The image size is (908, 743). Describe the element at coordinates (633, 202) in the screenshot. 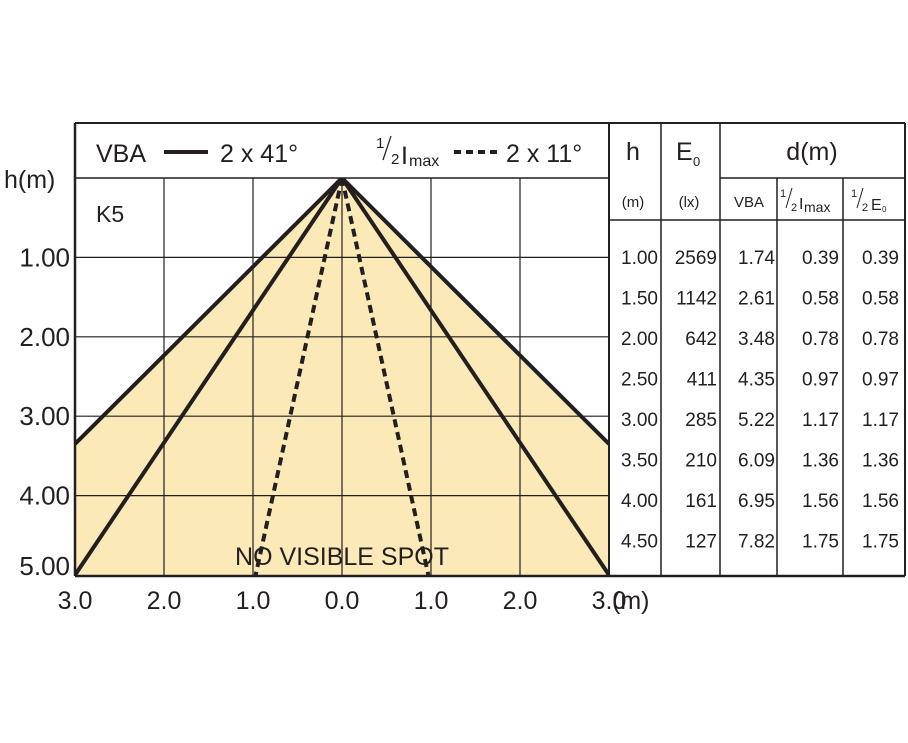

I see `header-h-unit: (m)` at that location.